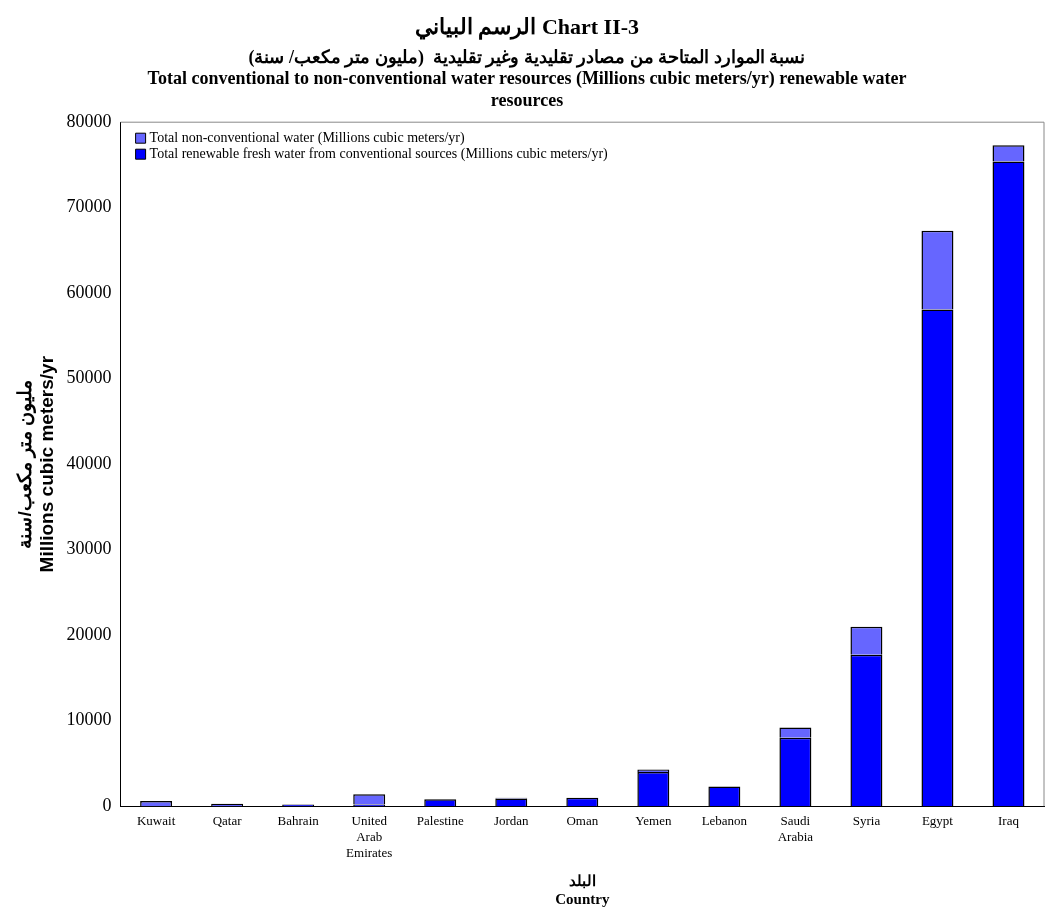 This screenshot has height=923, width=1064. What do you see at coordinates (156, 821) in the screenshot?
I see `x-tick-label: Kuwait` at bounding box center [156, 821].